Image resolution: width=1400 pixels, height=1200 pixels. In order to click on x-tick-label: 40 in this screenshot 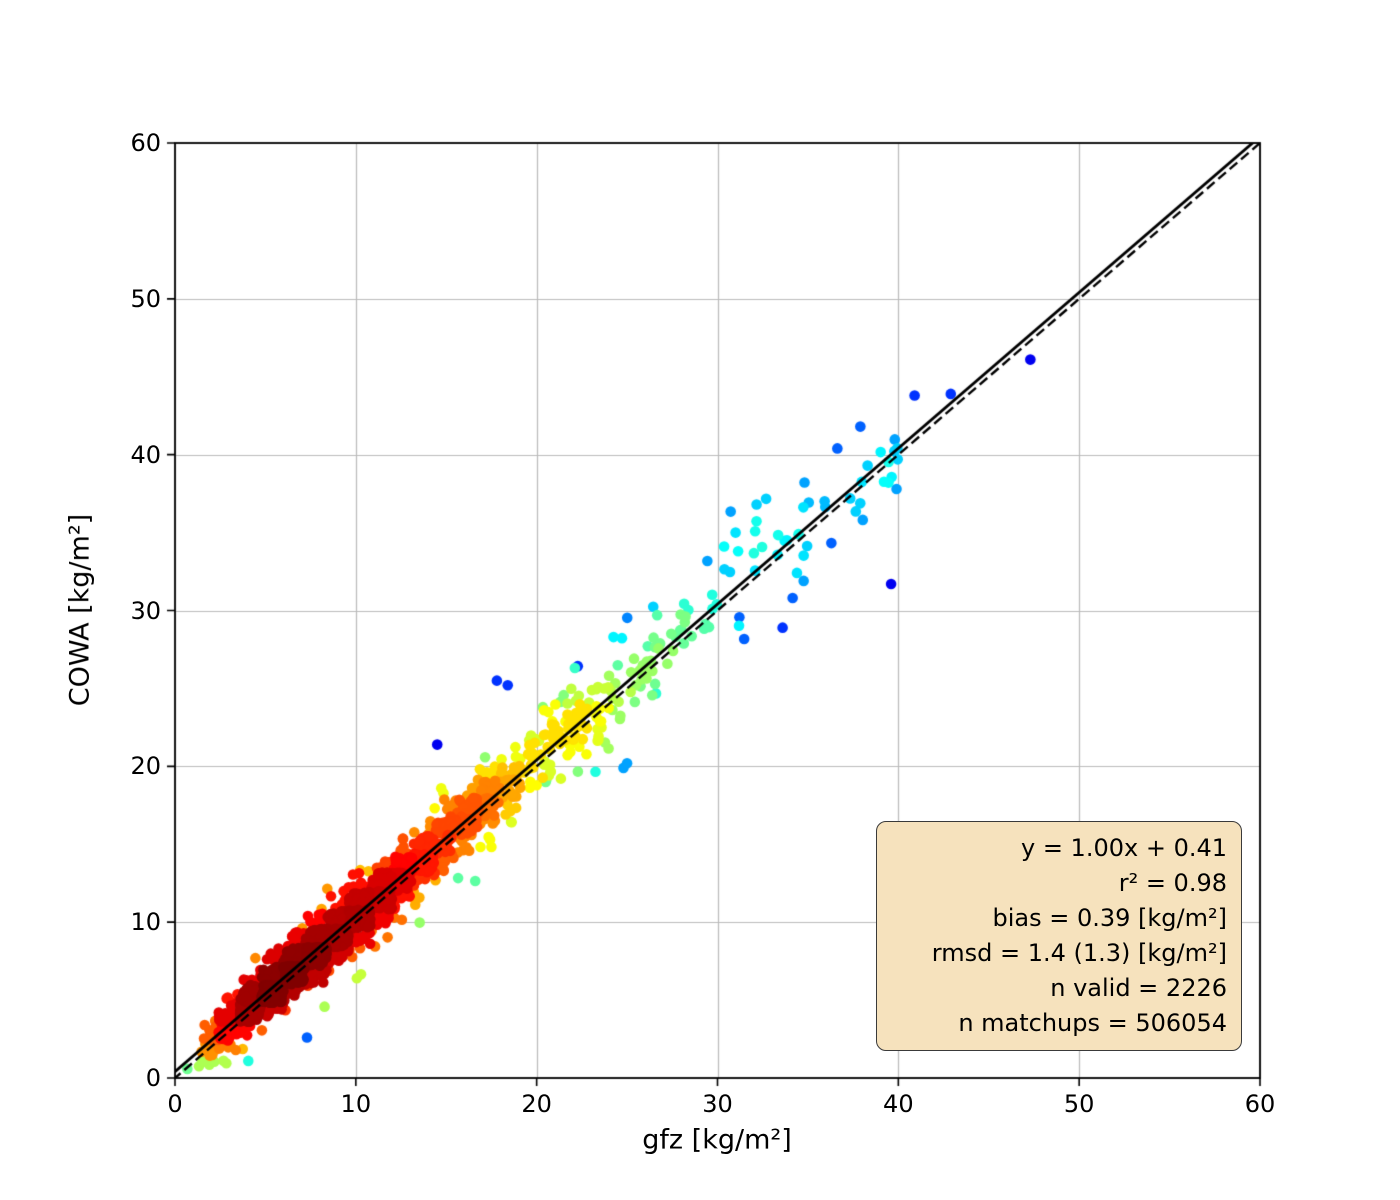, I will do `click(898, 1104)`.